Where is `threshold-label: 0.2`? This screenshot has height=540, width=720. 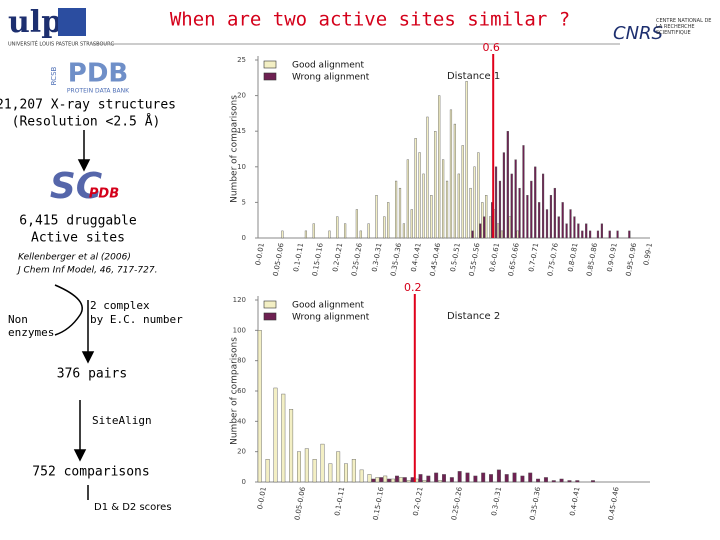 threshold-label: 0.2 is located at coordinates (413, 287).